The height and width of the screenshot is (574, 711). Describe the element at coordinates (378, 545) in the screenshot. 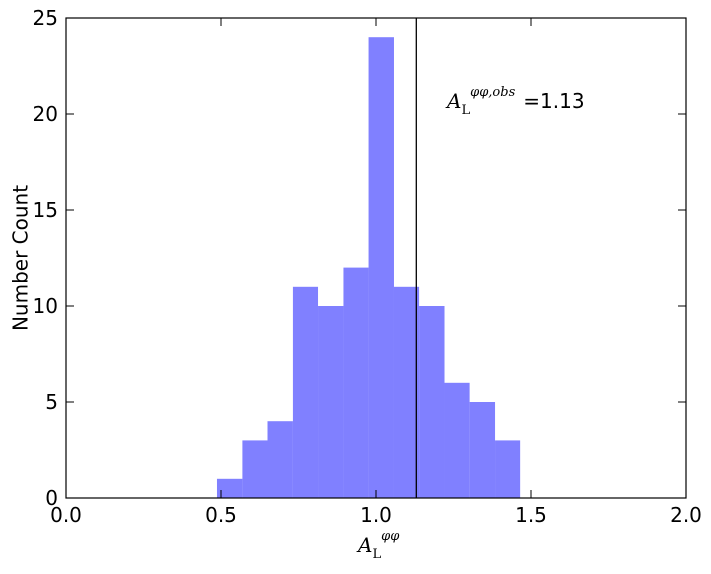

I see `x-axis-label: ALφφ` at that location.